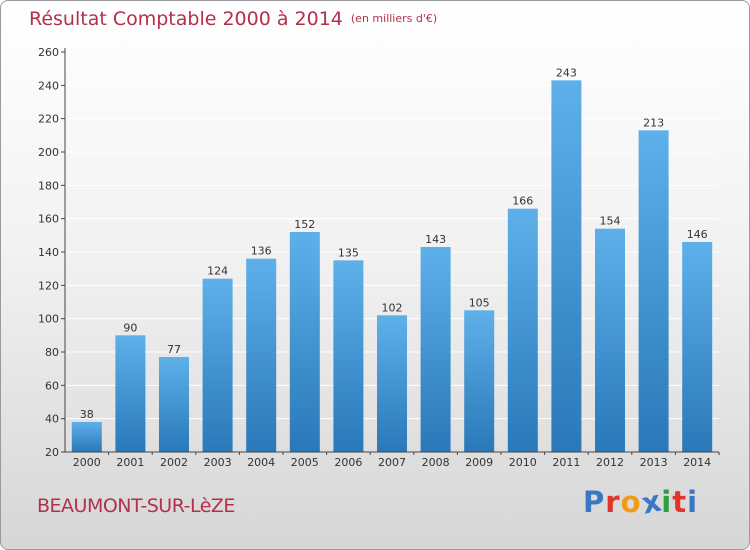 The width and height of the screenshot is (750, 550). What do you see at coordinates (48, 285) in the screenshot?
I see `y-tick-label: 120` at bounding box center [48, 285].